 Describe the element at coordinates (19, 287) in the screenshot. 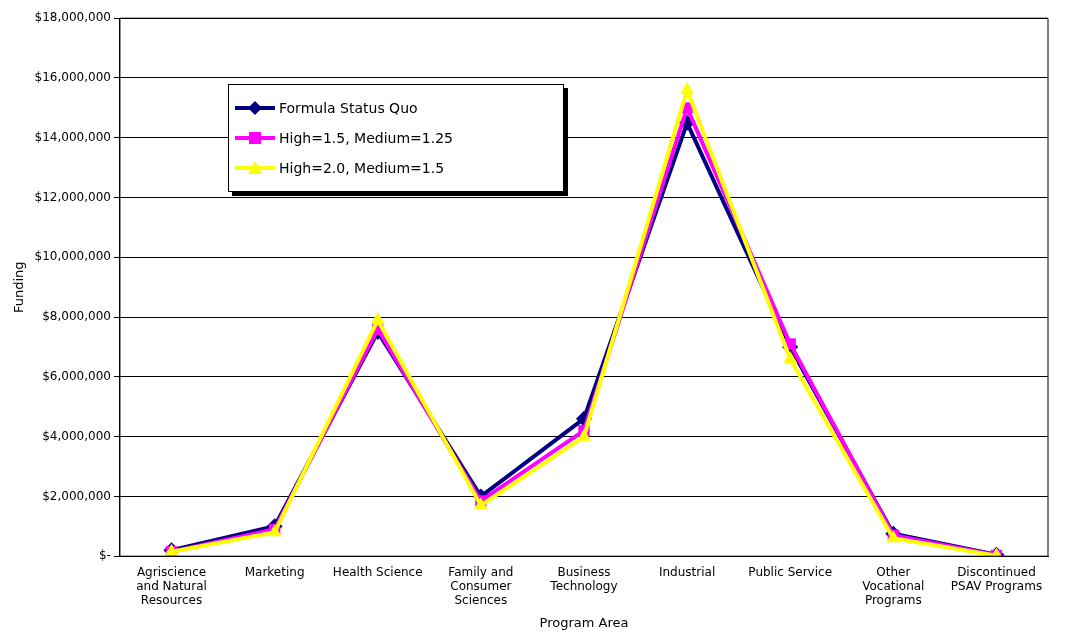

I see `y-axis-title: Funding` at that location.